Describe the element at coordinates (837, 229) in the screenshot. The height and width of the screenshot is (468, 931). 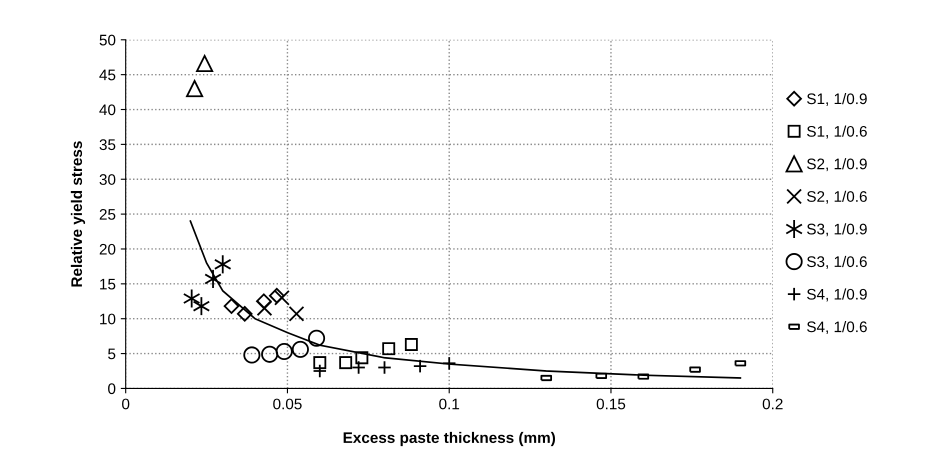
I see `legend-label: S3, 1/0.9` at that location.